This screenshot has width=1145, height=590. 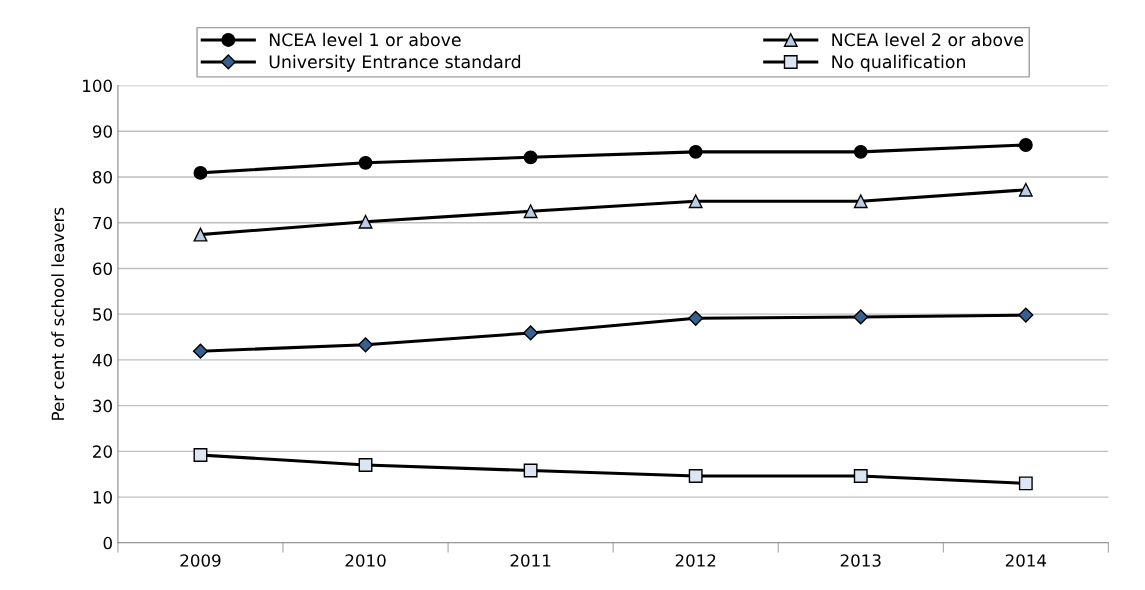 What do you see at coordinates (365, 560) in the screenshot?
I see `x-tick-label: 2010` at bounding box center [365, 560].